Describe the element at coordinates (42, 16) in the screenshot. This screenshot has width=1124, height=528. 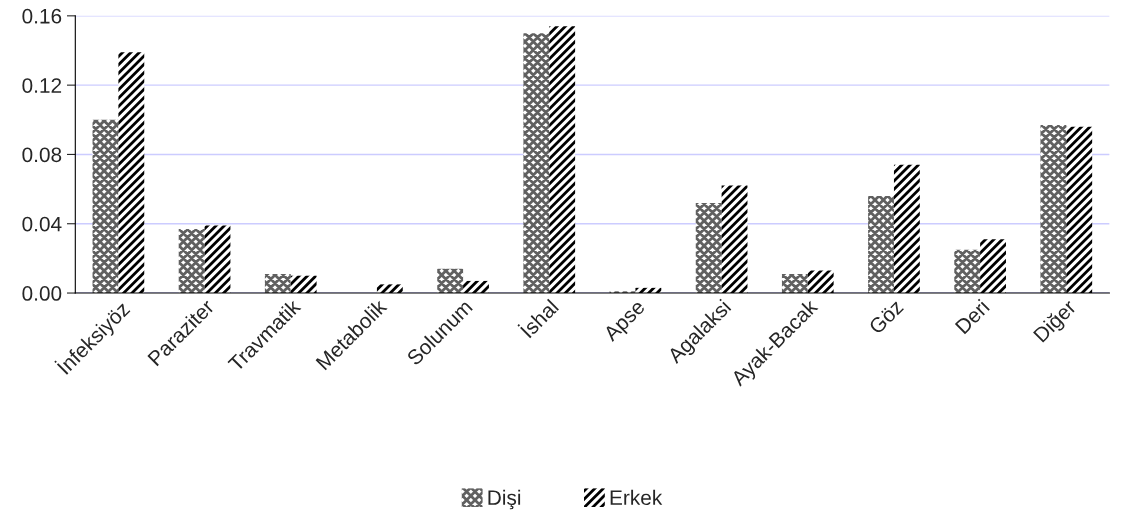
I see `y-tick-label: 0.16` at that location.